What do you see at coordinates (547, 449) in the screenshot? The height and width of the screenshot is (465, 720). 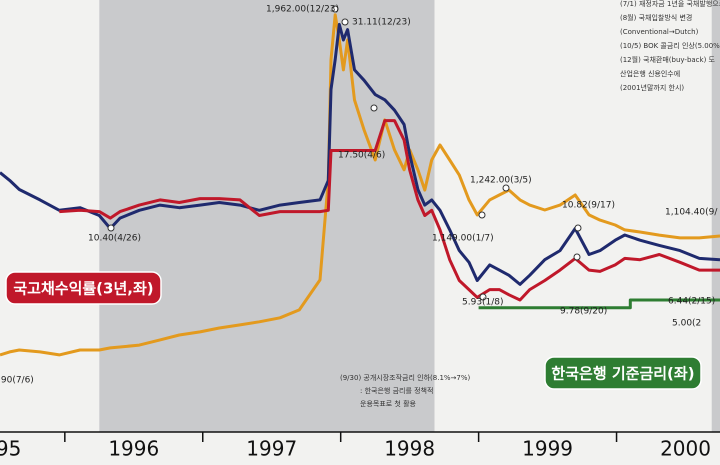 I see `x-tick-label: 1999` at bounding box center [547, 449].